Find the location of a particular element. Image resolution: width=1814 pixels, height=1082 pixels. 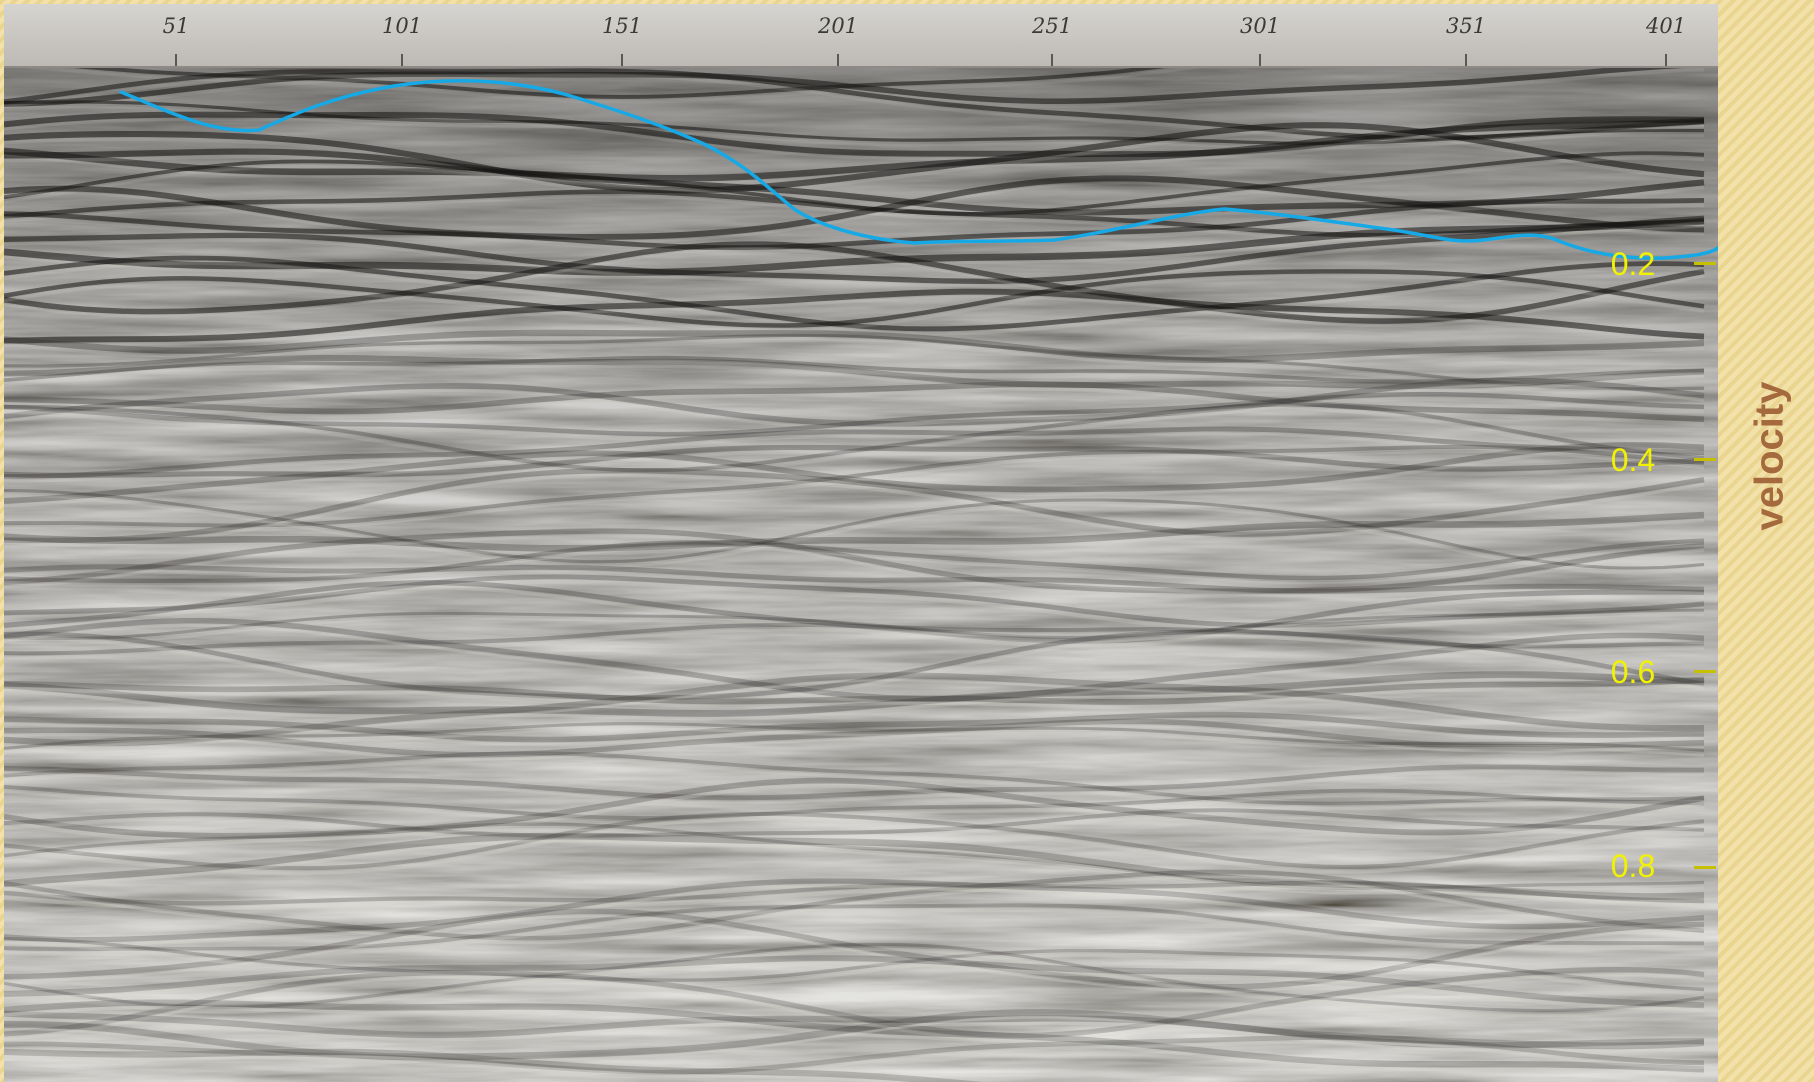

time-label: 0.2 is located at coordinates (1633, 264).